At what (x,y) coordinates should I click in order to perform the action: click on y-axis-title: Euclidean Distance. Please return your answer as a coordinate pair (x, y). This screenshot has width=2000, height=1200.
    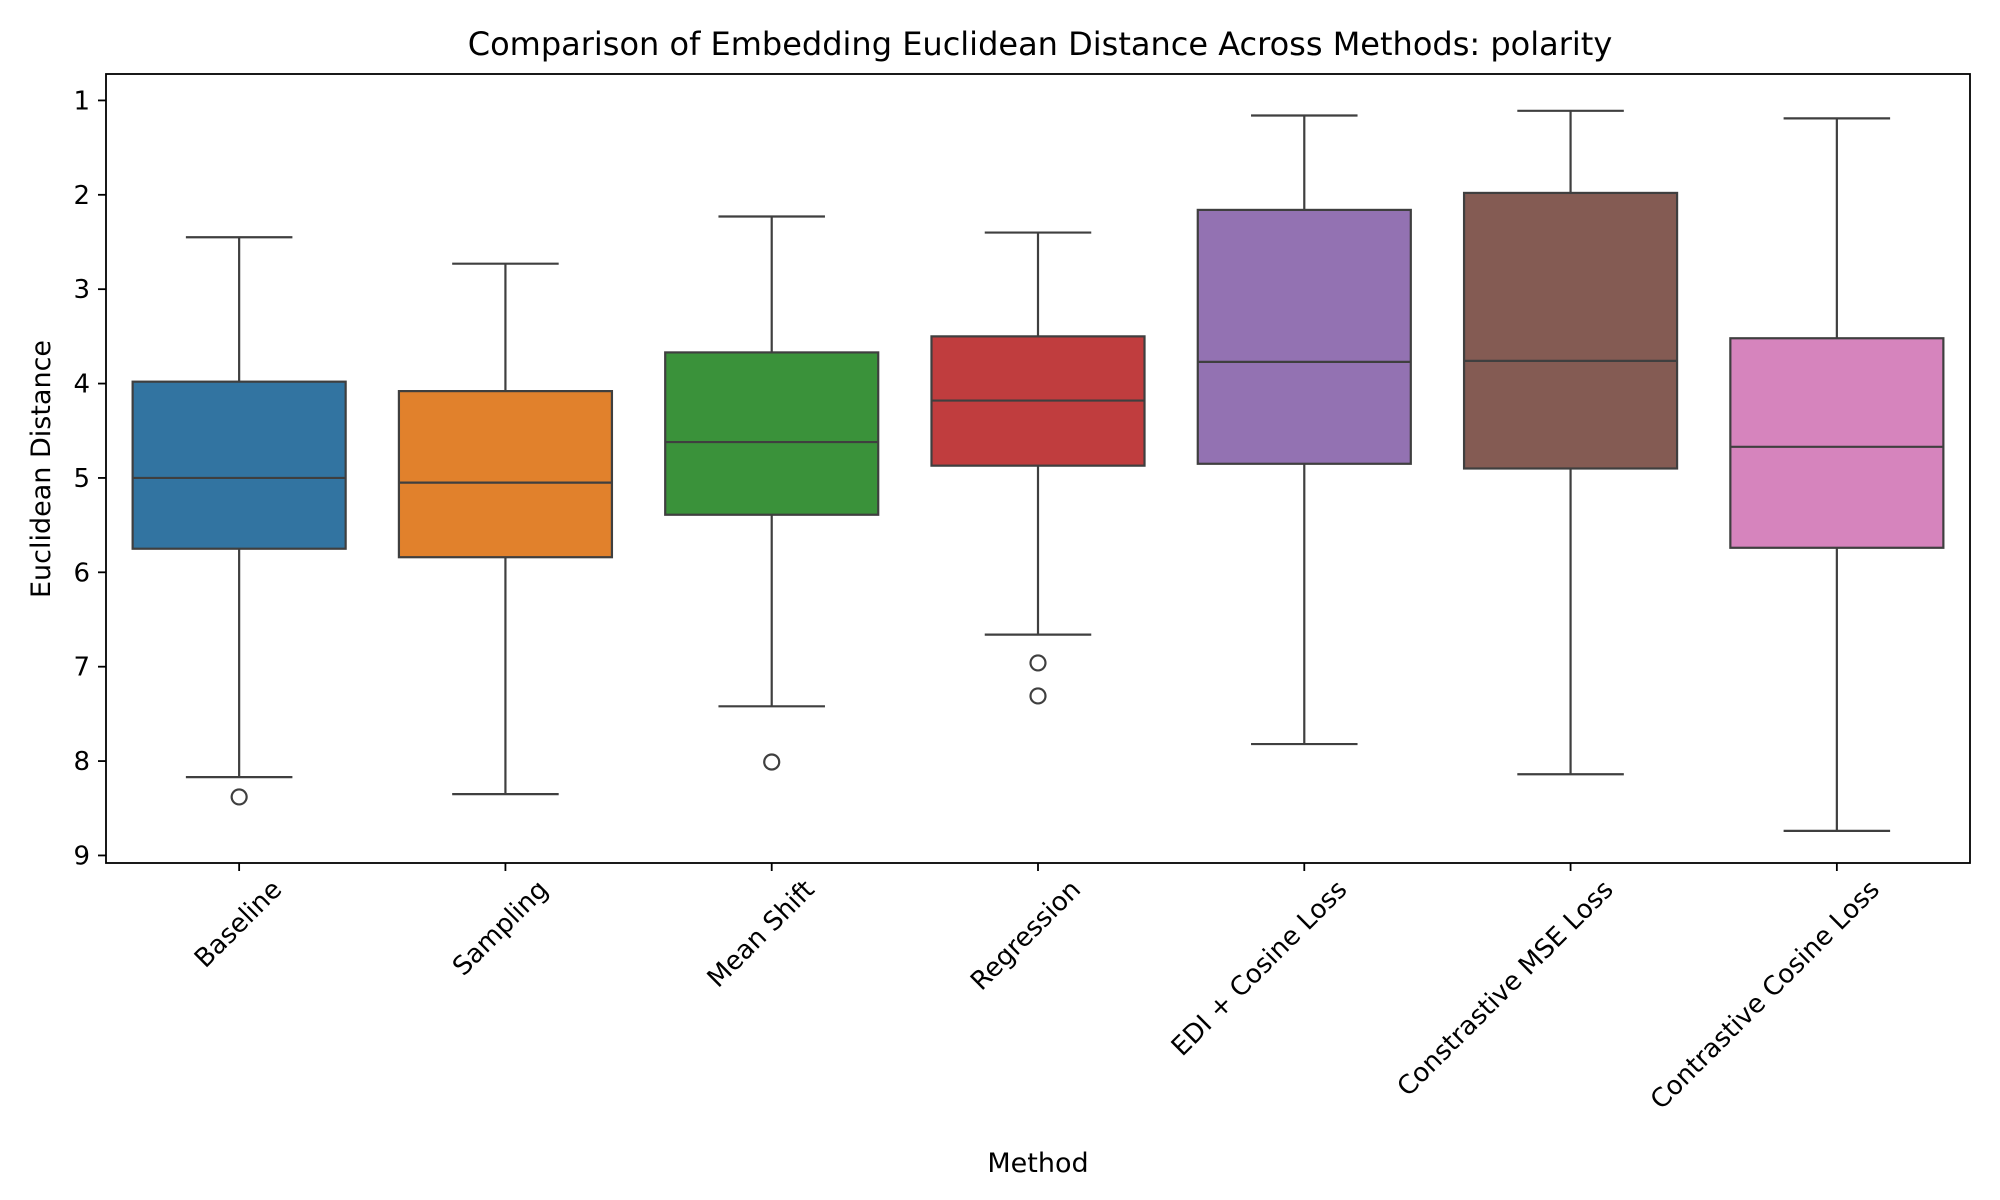
    Looking at the image, I should click on (41, 469).